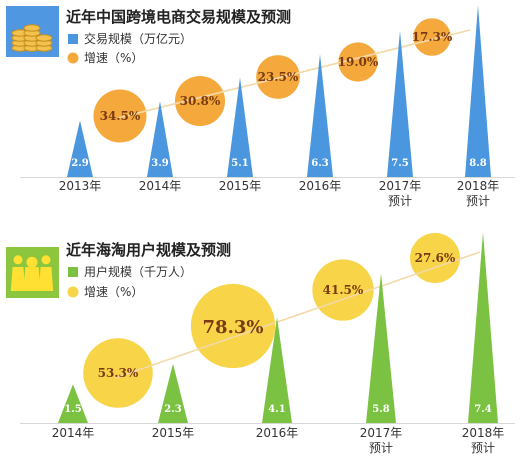 This screenshot has height=467, width=526. I want to click on value-label: 7.4, so click(482, 409).